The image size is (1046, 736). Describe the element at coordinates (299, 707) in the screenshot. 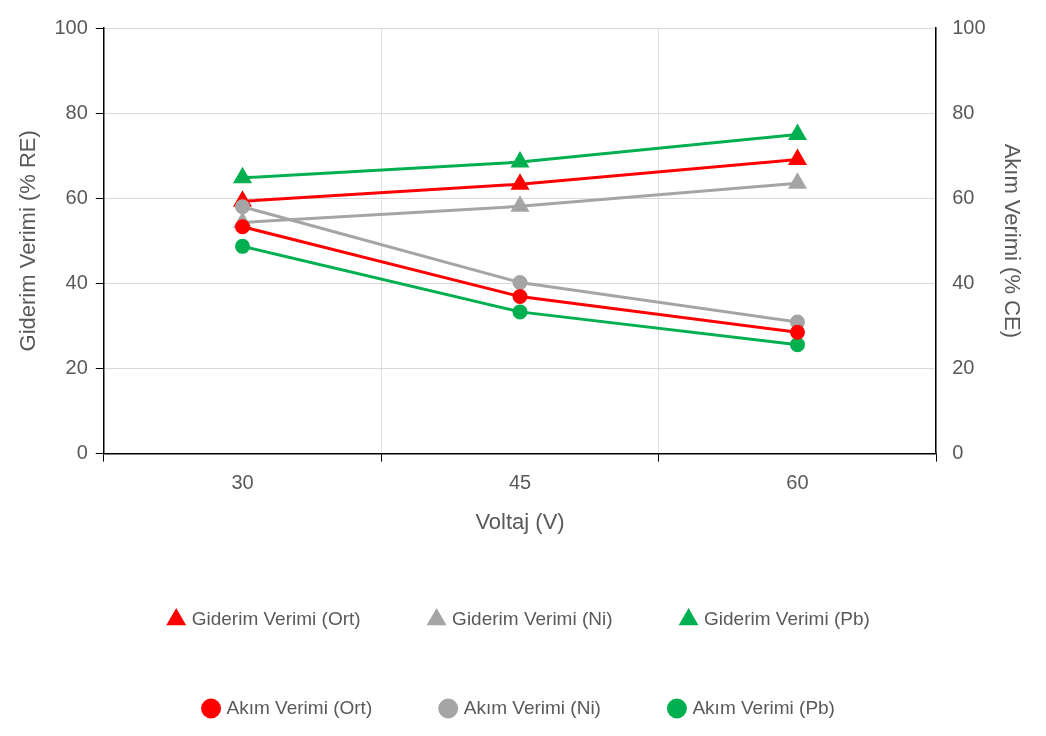

I see `legend-label: Akım Verimi (Ort)` at that location.